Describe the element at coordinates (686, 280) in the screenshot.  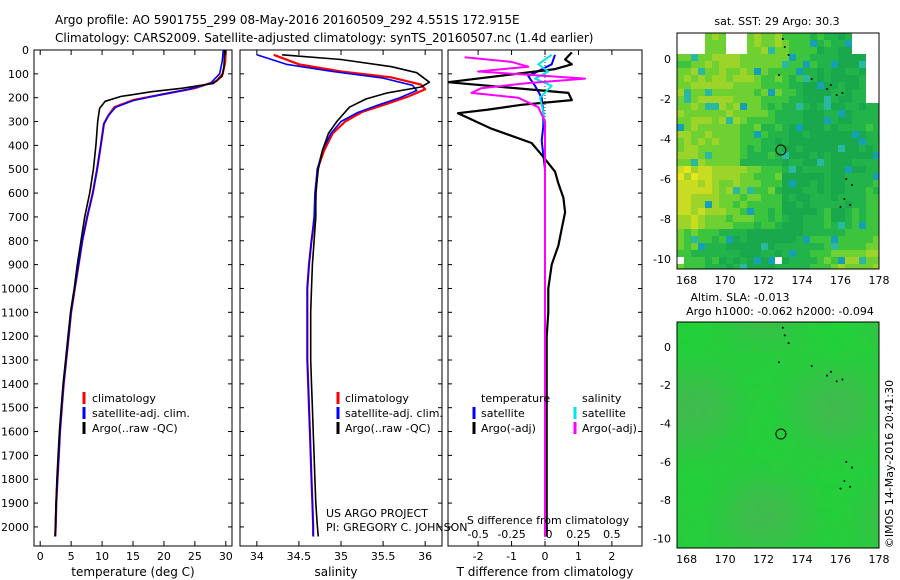
I see `map-x-tick-label: 168` at that location.